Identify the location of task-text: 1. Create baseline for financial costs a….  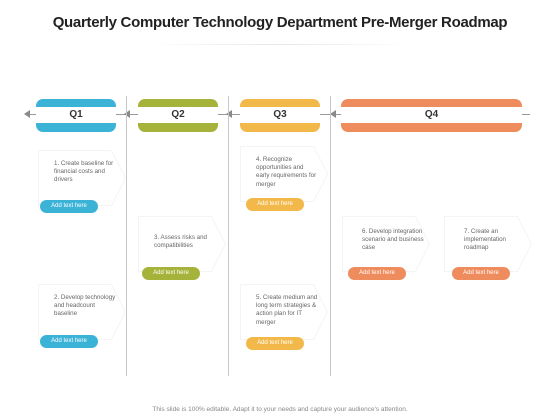
(84, 172).